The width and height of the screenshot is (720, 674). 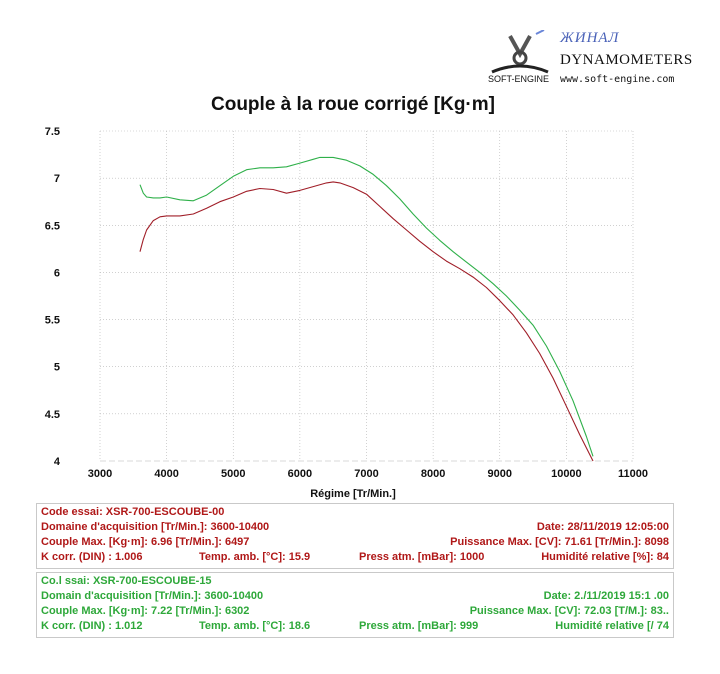 I want to click on soft-engine-label: SOFT-ENGINE, so click(x=519, y=79).